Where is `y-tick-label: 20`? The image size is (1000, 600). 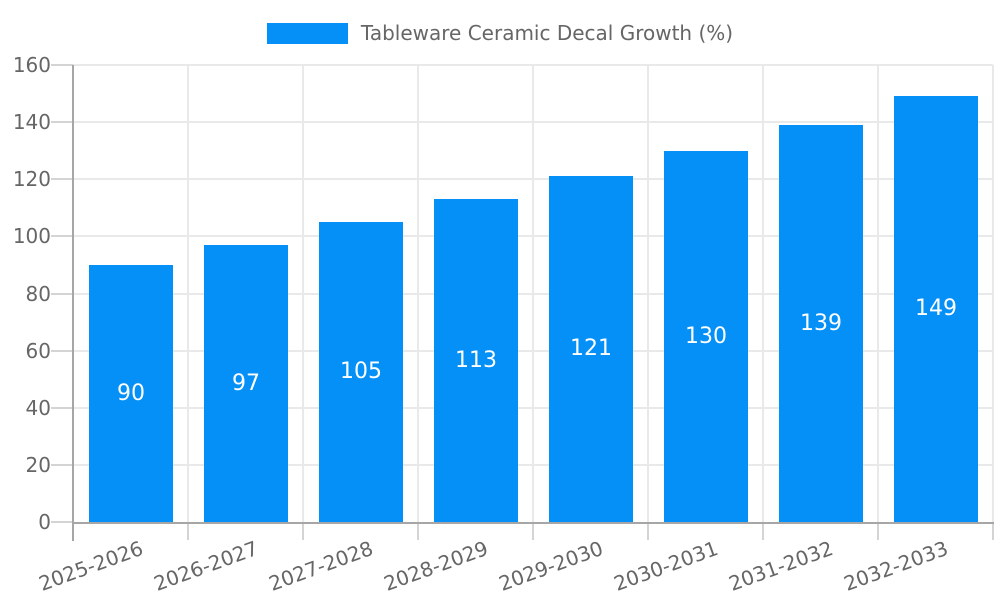
y-tick-label: 20 is located at coordinates (38, 465).